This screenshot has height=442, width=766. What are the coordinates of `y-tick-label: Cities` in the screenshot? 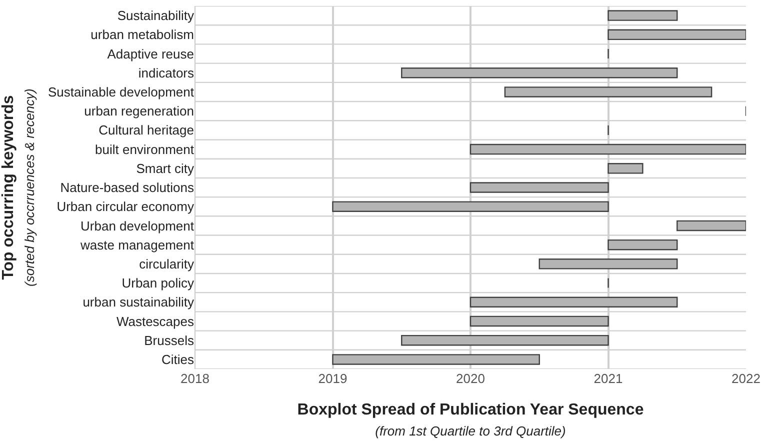 It's located at (177, 359).